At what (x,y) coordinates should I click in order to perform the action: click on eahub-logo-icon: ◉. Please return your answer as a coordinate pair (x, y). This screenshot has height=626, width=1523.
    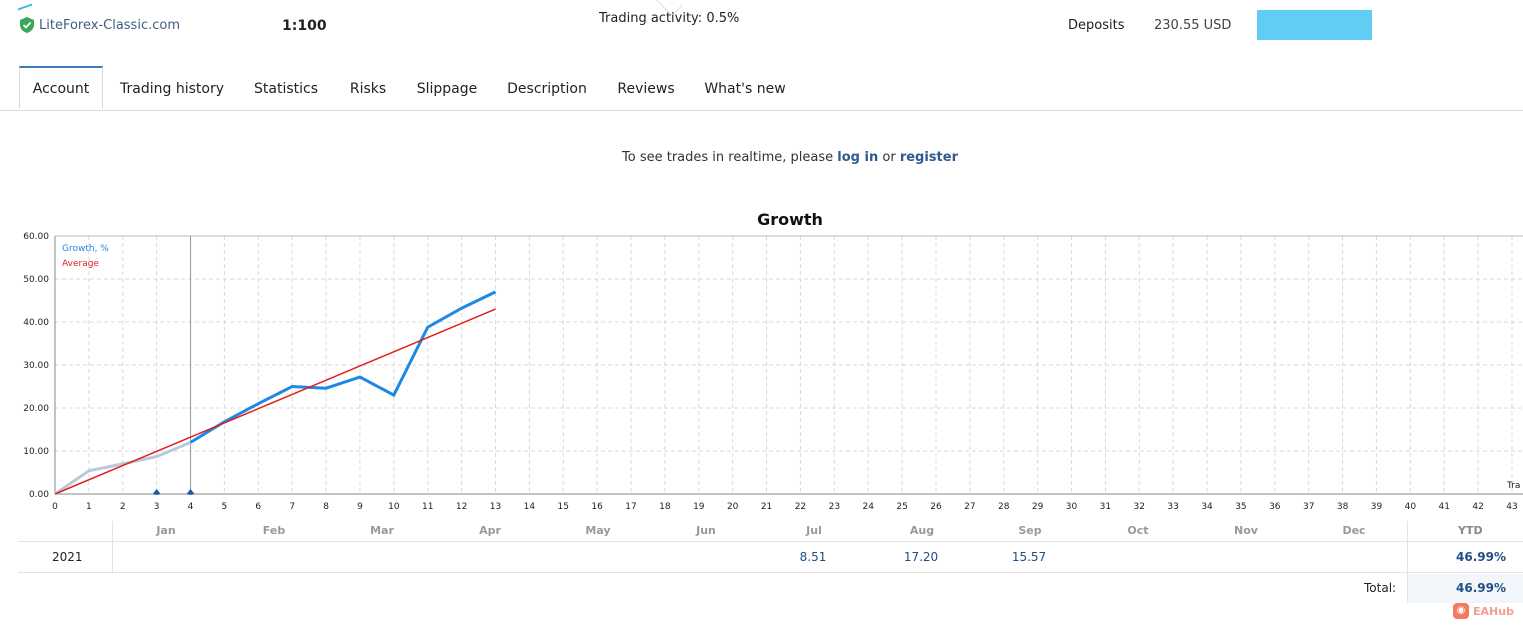
    Looking at the image, I should click on (1461, 611).